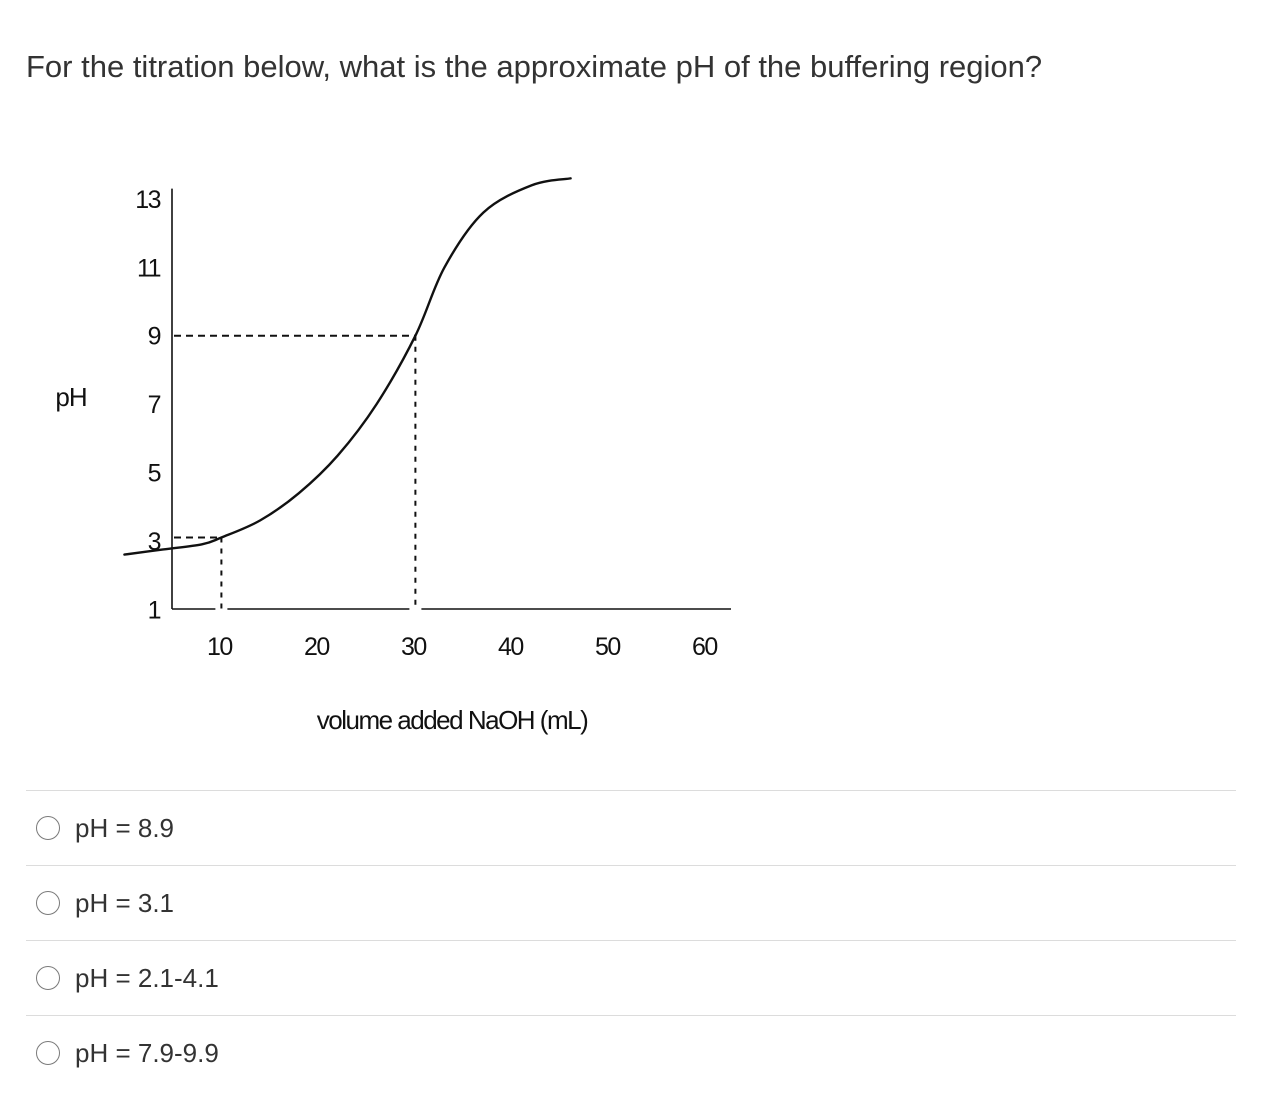 Image resolution: width=1266 pixels, height=1113 pixels. Describe the element at coordinates (219, 647) in the screenshot. I see `x-tick-label: 10` at that location.